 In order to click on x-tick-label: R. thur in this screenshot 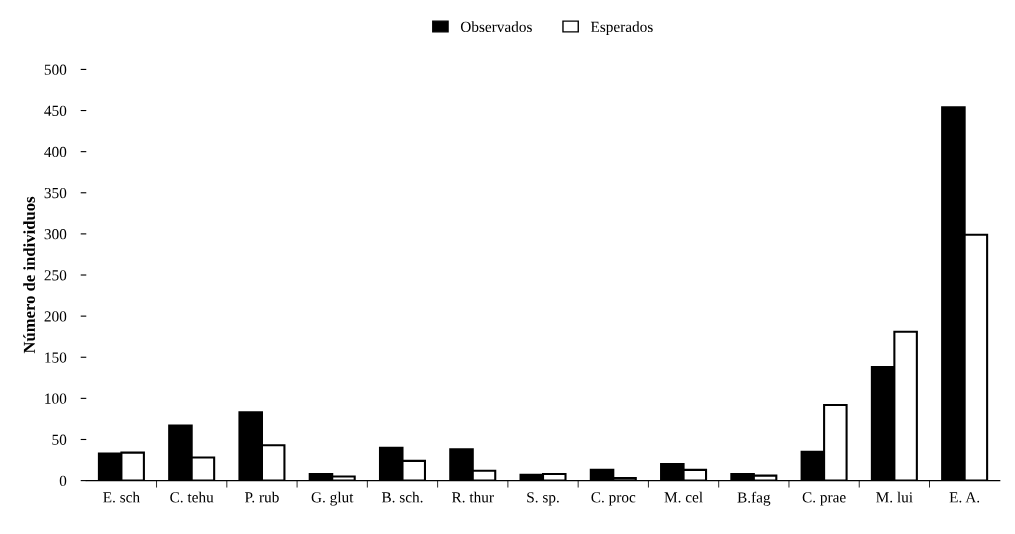, I will do `click(472, 497)`.